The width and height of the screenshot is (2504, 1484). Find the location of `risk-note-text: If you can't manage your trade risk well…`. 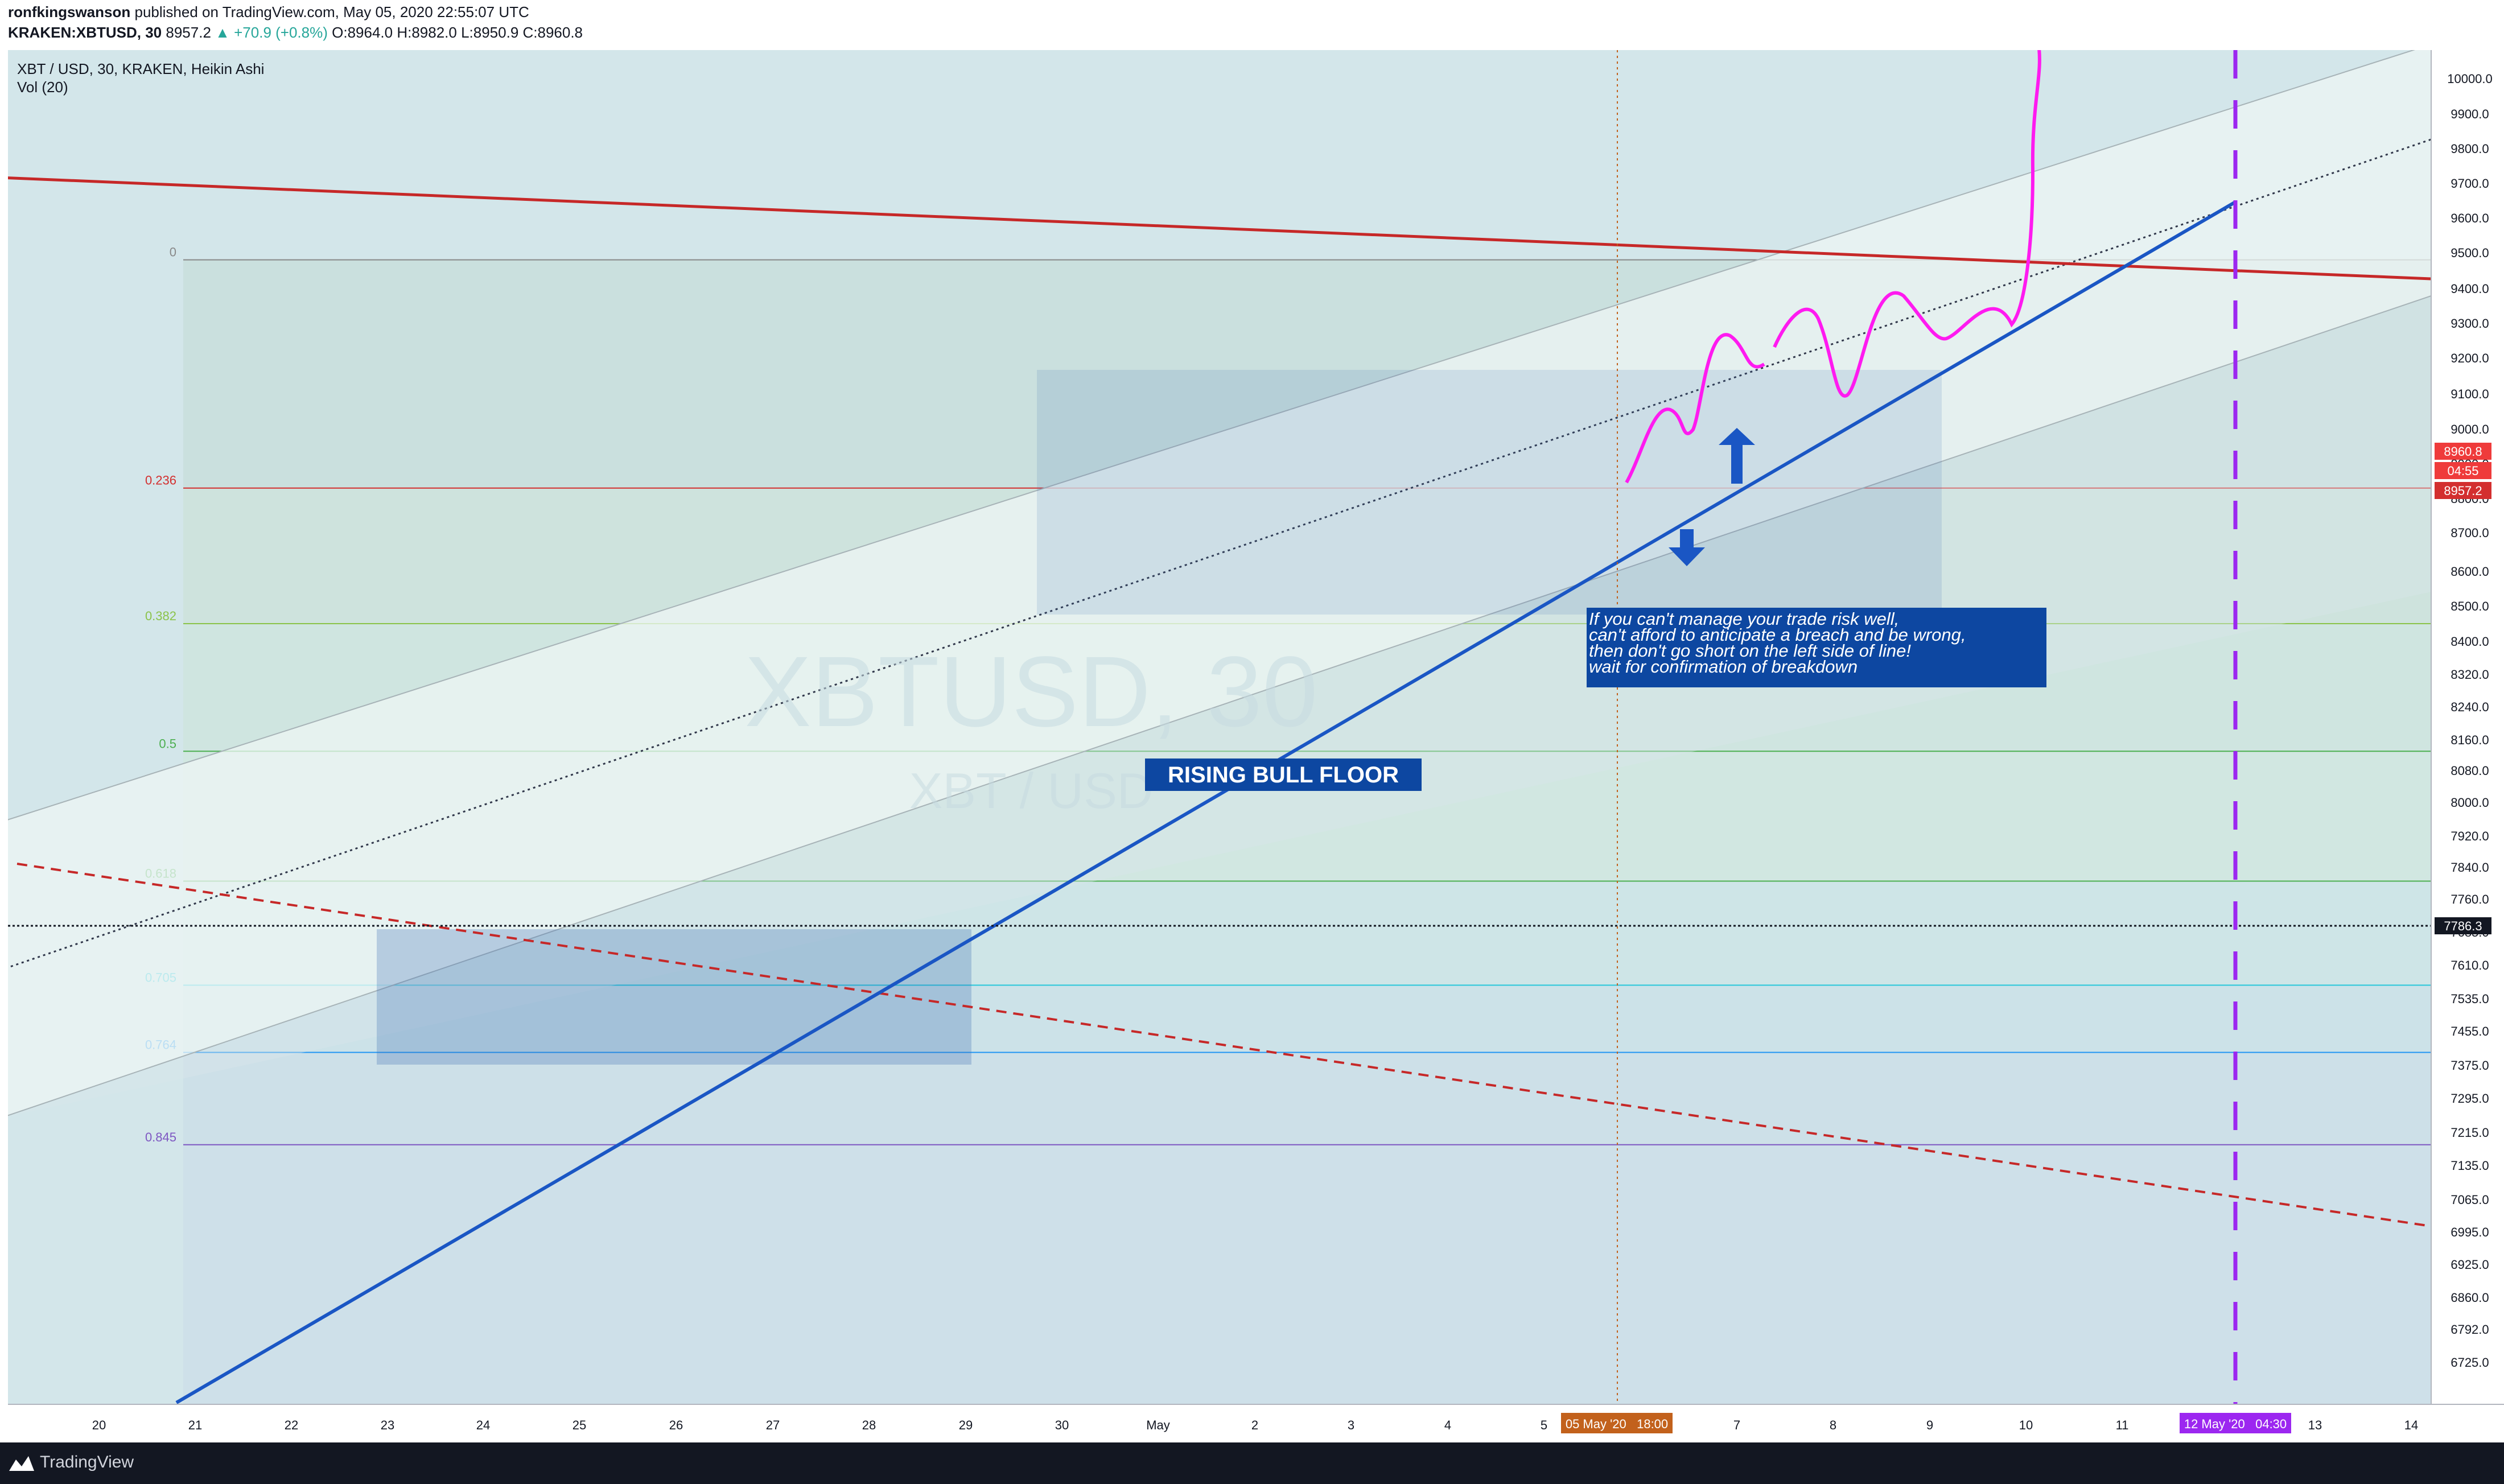

risk-note-text: If you can't manage your trade risk well… is located at coordinates (1780, 643).